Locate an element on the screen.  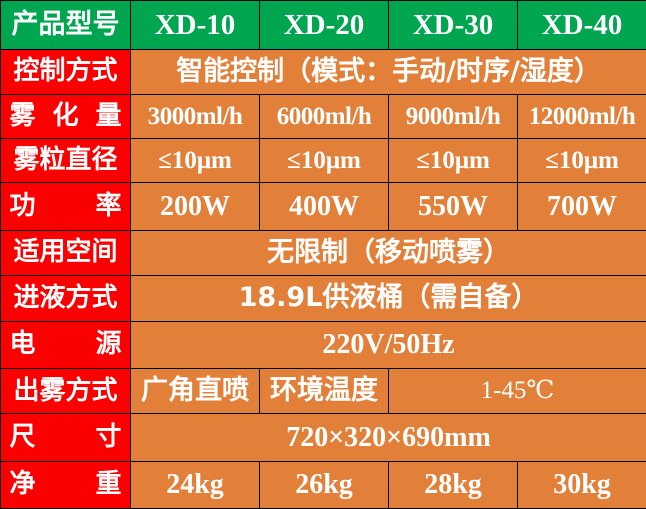
row-label-cell-3: 雾粒直径 is located at coordinates (65, 161).